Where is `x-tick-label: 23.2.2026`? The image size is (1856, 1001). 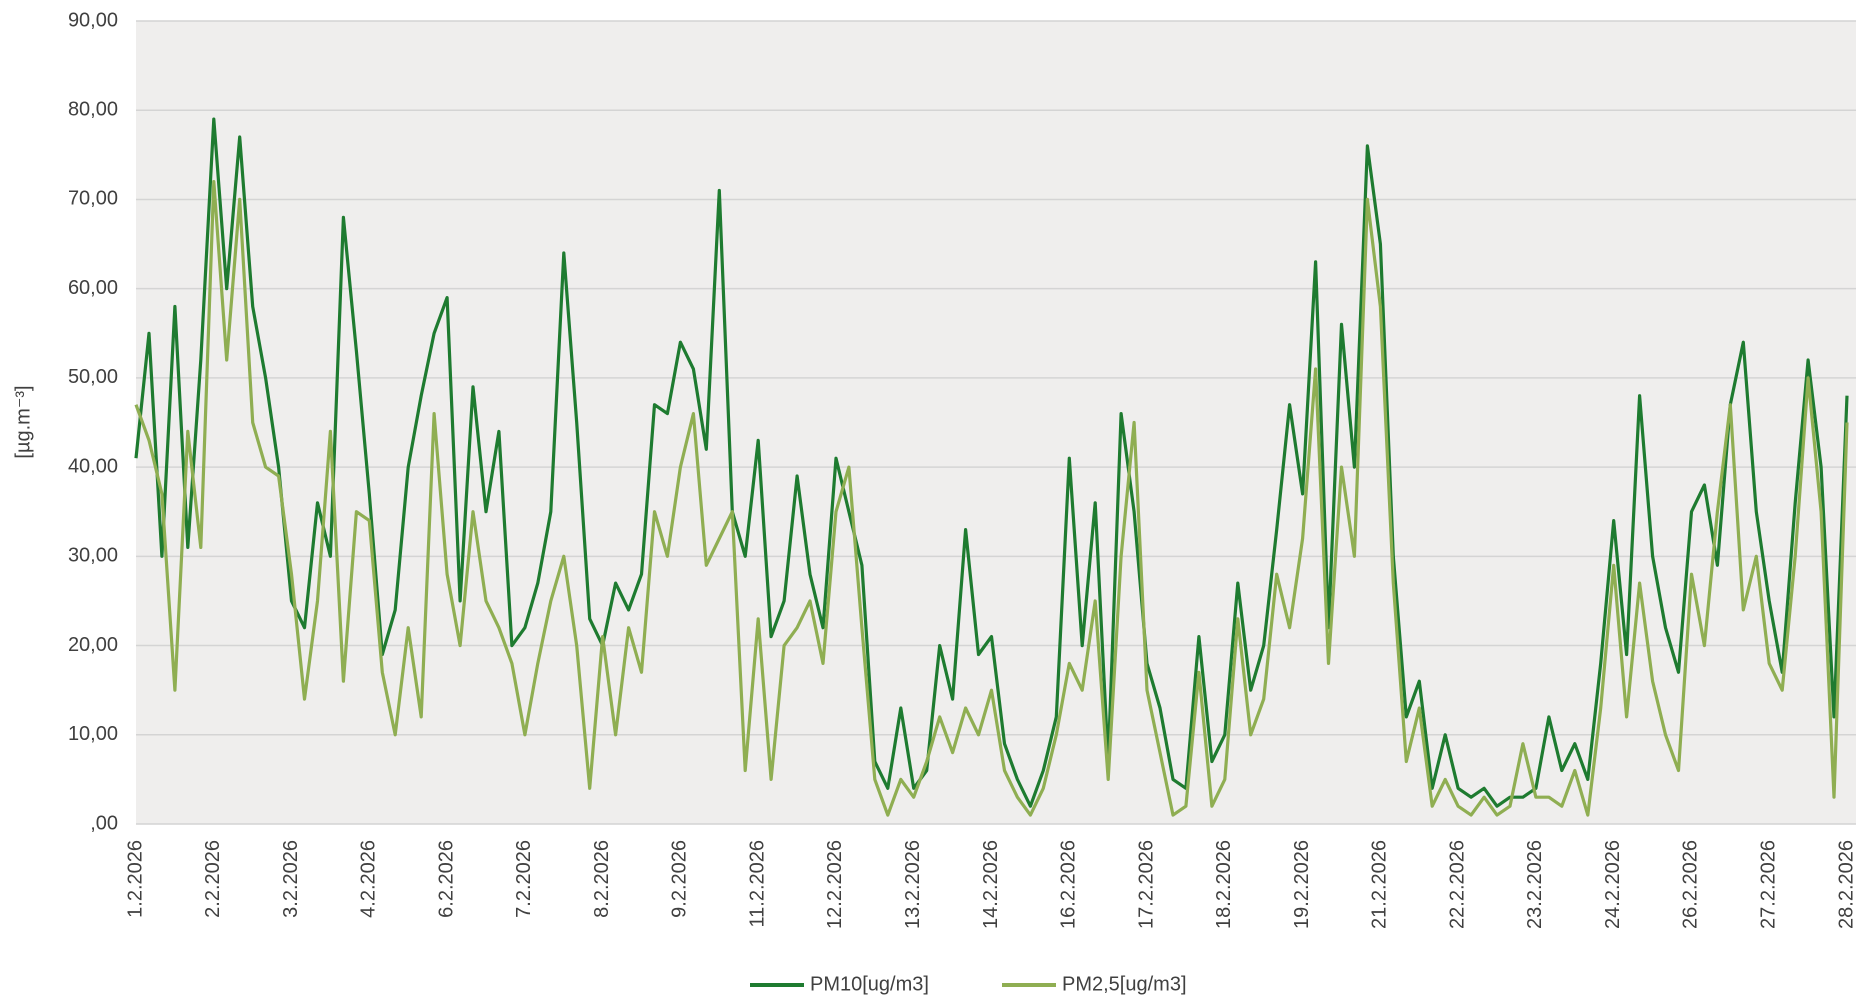
x-tick-label: 23.2.2026 is located at coordinates (1535, 884).